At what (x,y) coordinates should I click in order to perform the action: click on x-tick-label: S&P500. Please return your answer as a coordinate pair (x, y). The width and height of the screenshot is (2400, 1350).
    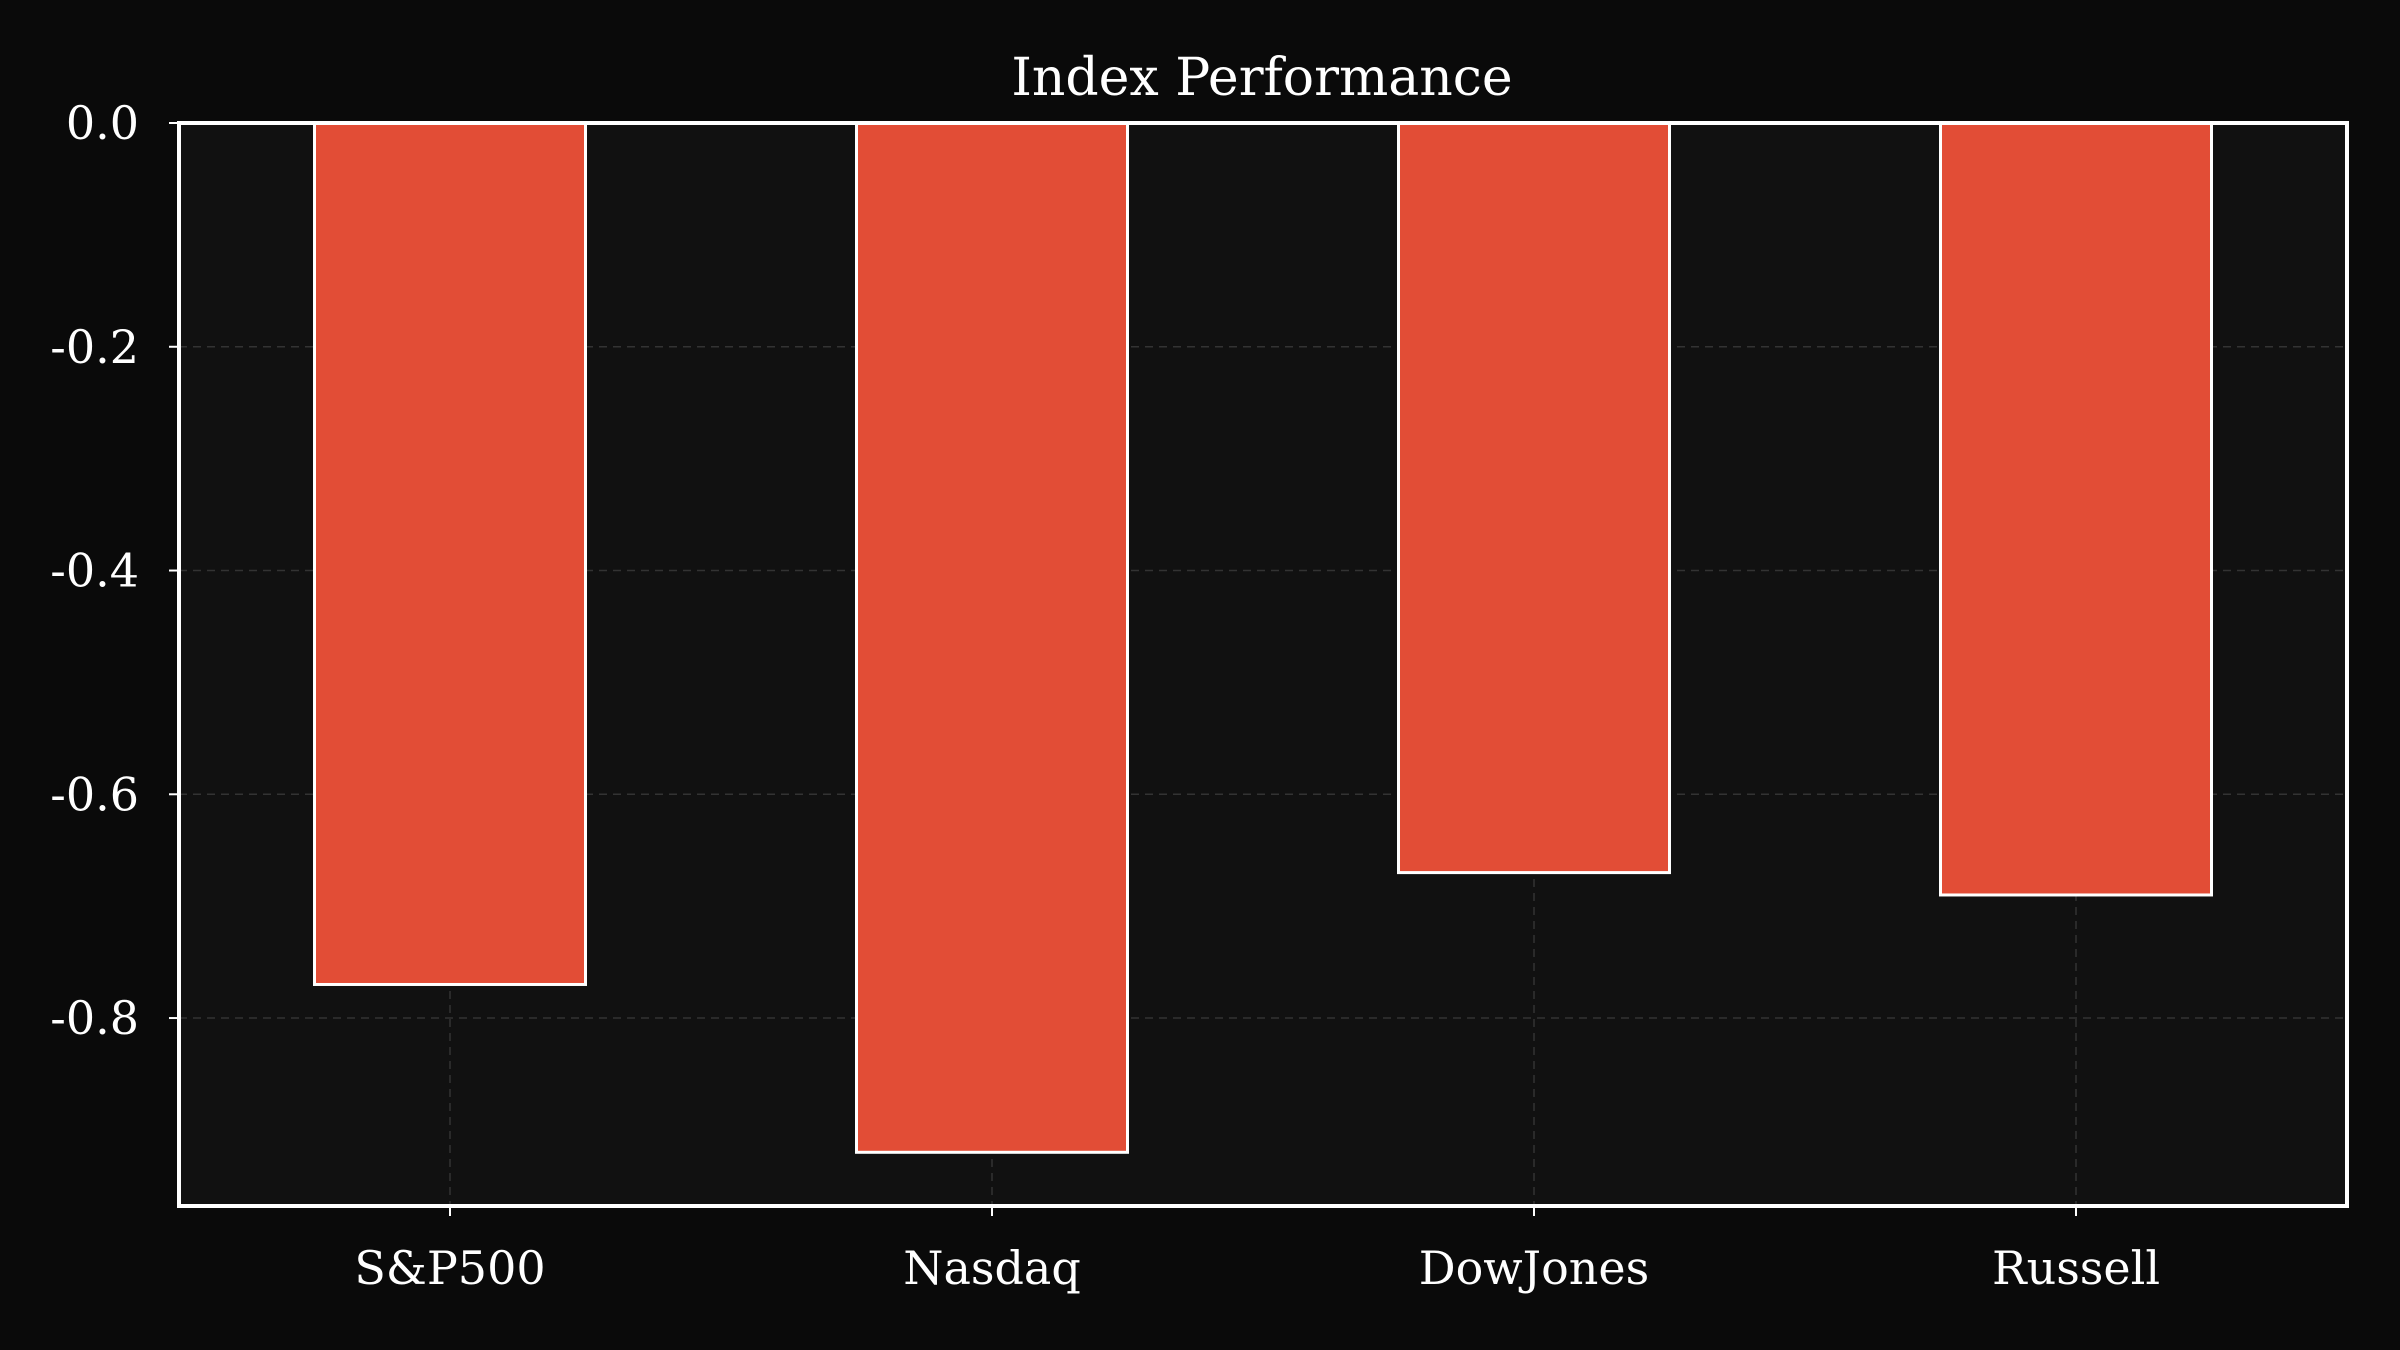
    Looking at the image, I should click on (449, 1268).